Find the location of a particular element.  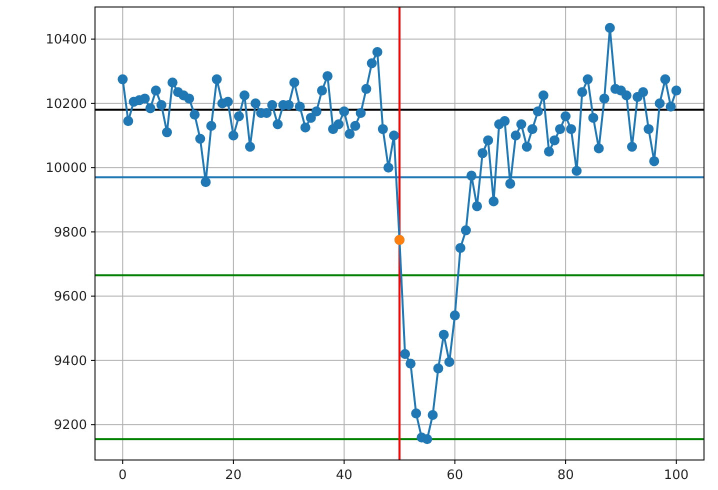

y-tick-label: 9600 is located at coordinates (70, 297).